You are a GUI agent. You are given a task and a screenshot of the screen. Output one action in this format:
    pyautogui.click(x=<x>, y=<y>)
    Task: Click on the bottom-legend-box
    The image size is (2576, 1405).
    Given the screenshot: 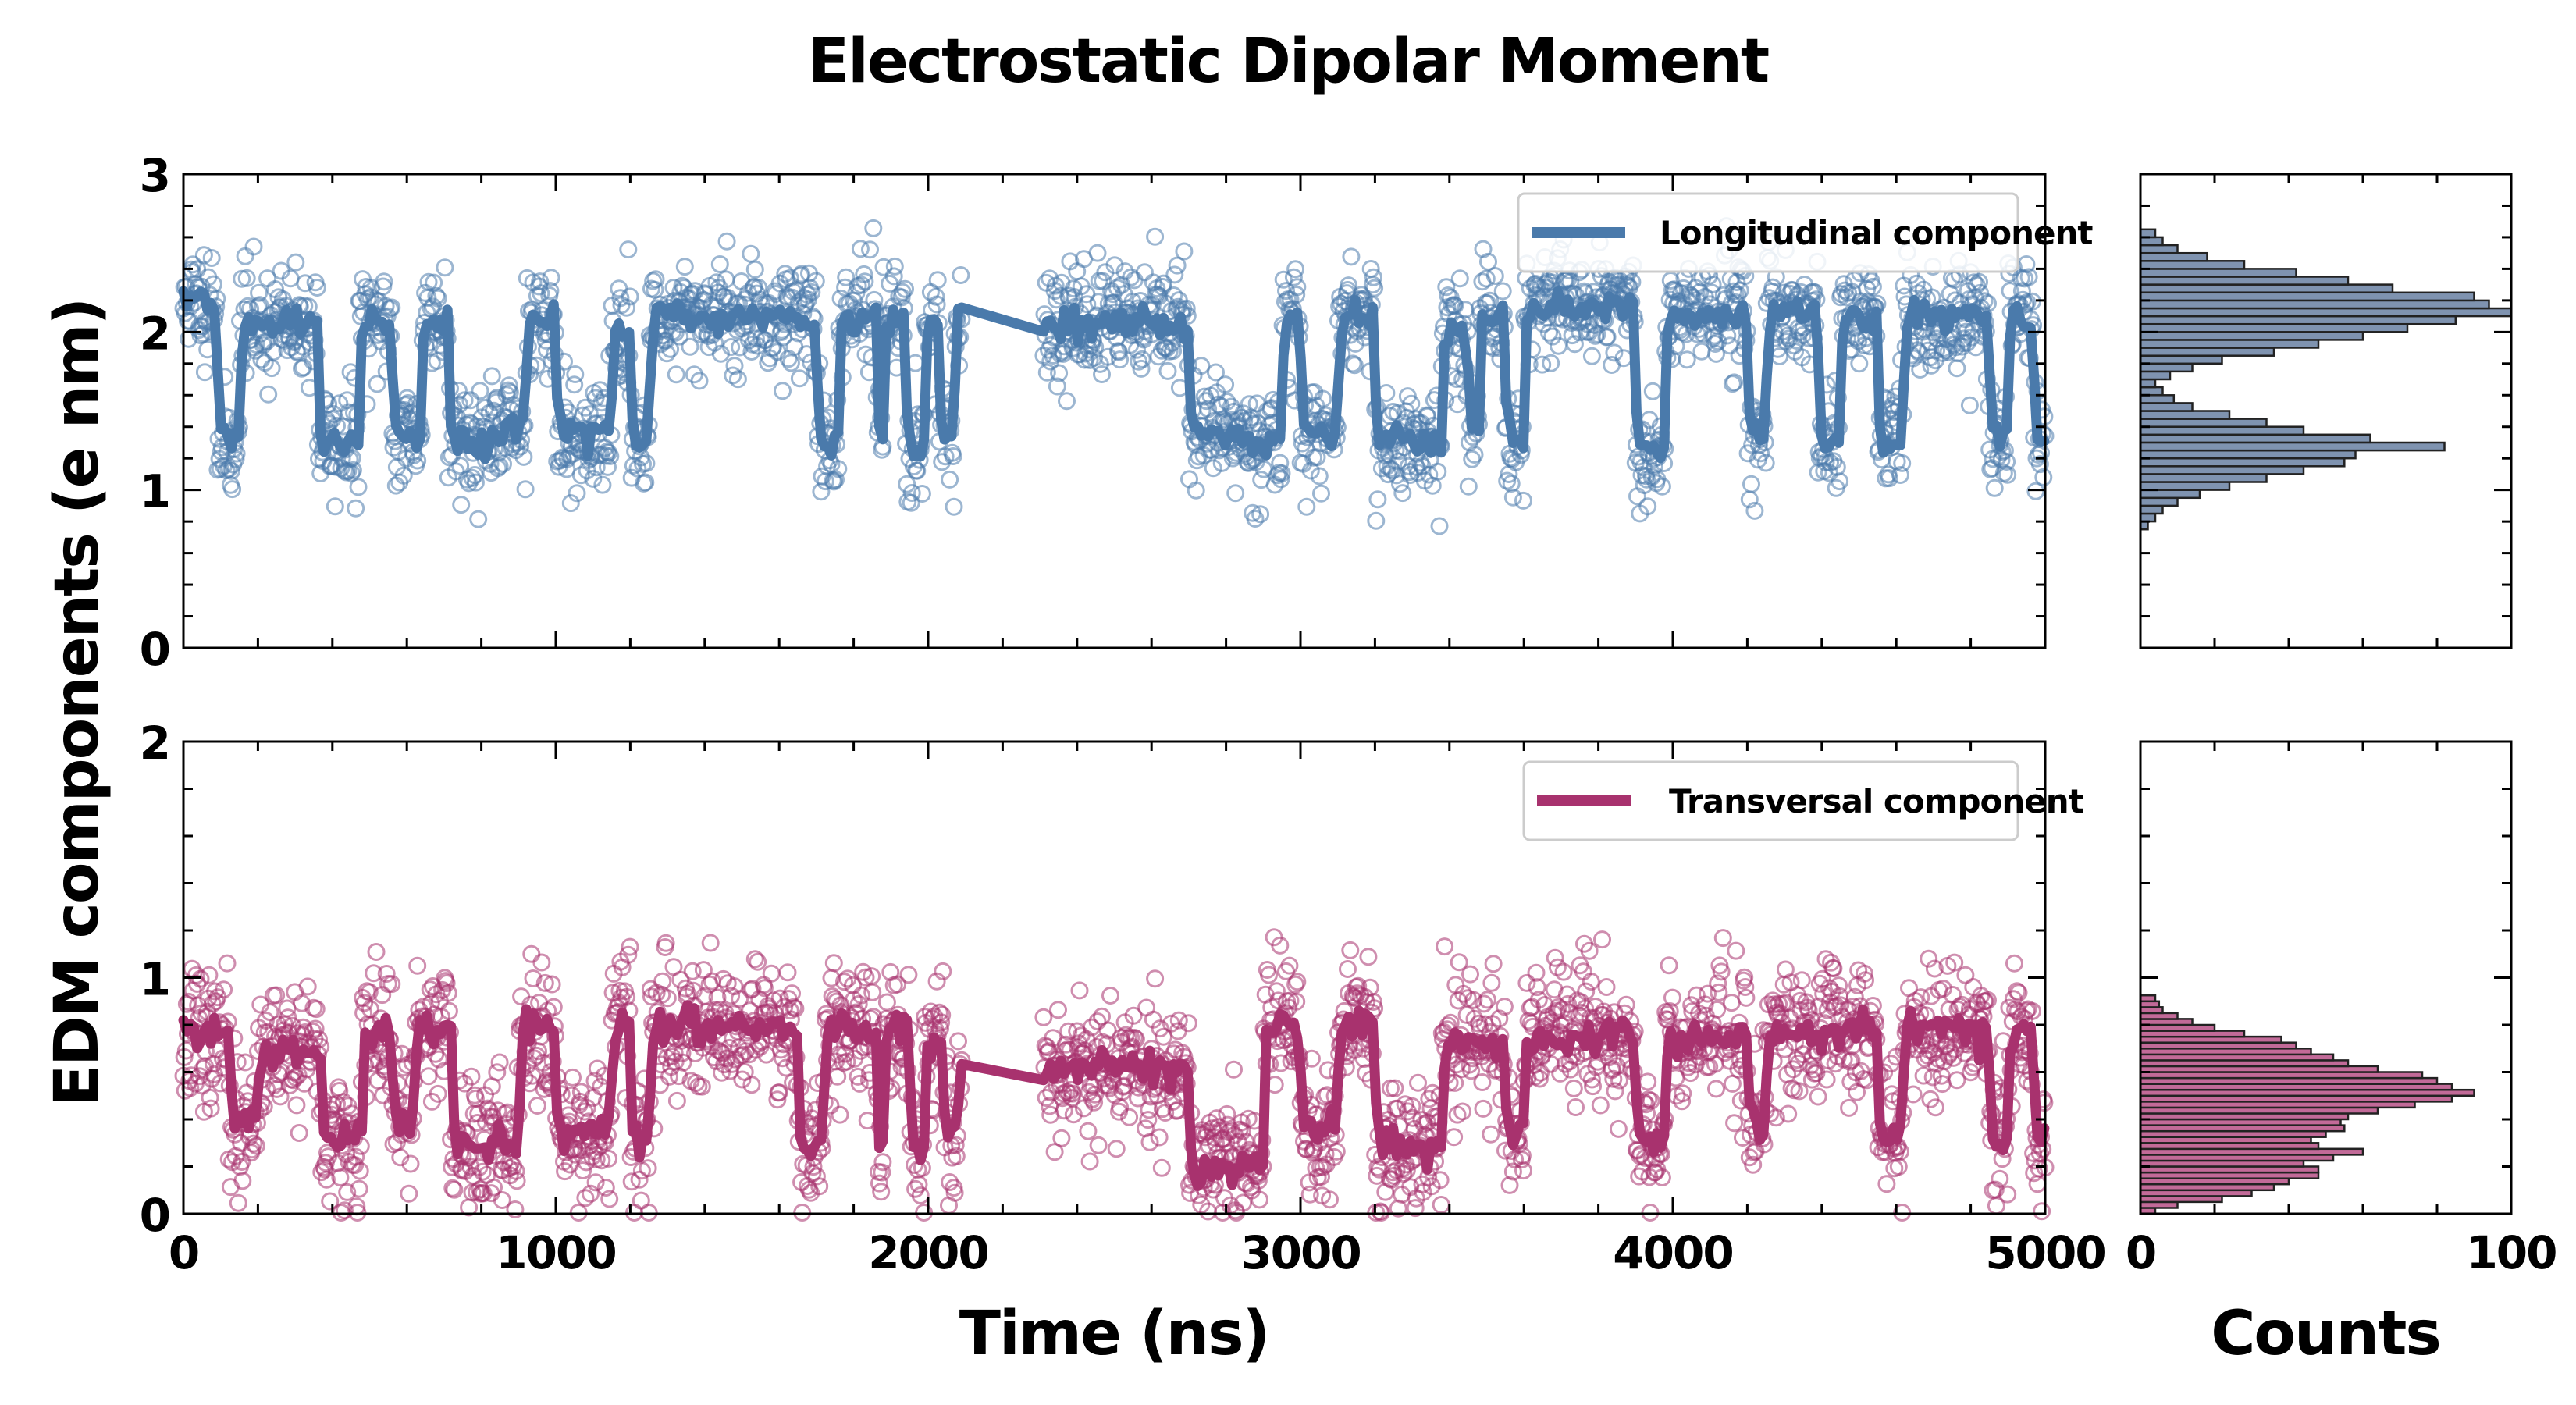 What is the action you would take?
    pyautogui.click(x=1770, y=801)
    